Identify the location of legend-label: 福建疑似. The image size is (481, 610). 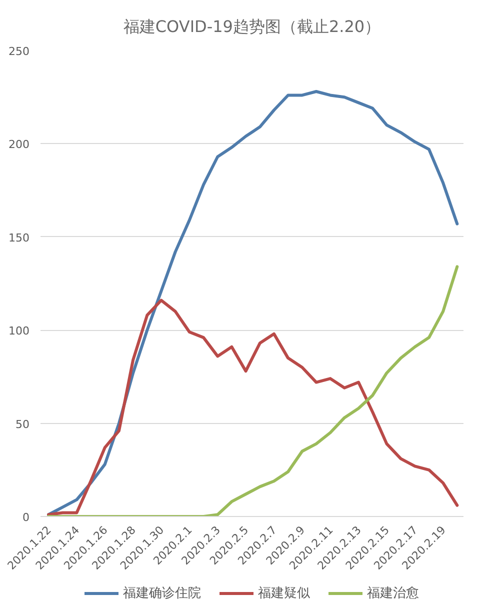
(284, 593).